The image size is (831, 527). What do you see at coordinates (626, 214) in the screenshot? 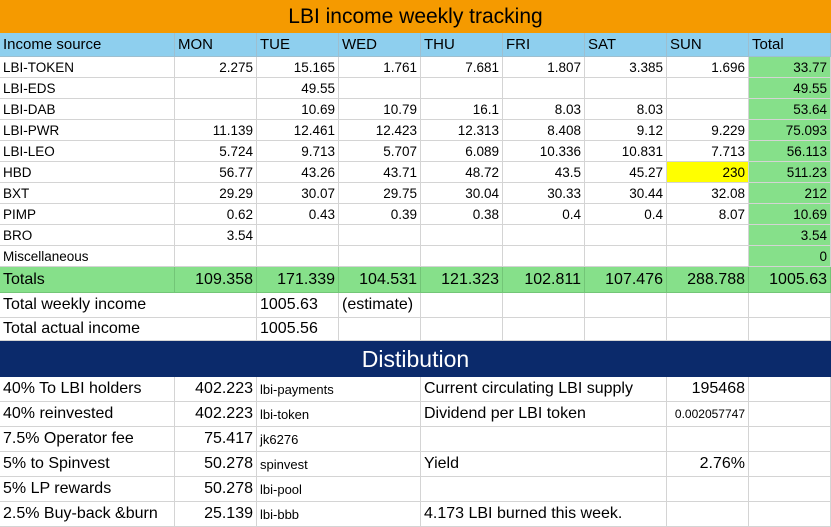
I see `sat-cell: 0.4` at bounding box center [626, 214].